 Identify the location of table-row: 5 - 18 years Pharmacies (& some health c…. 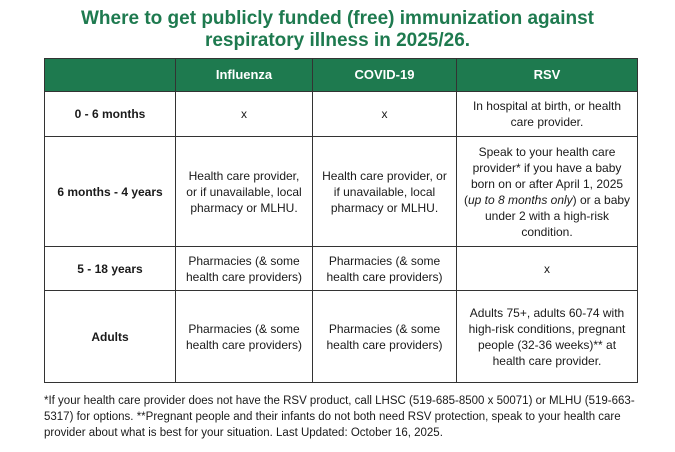
(341, 268).